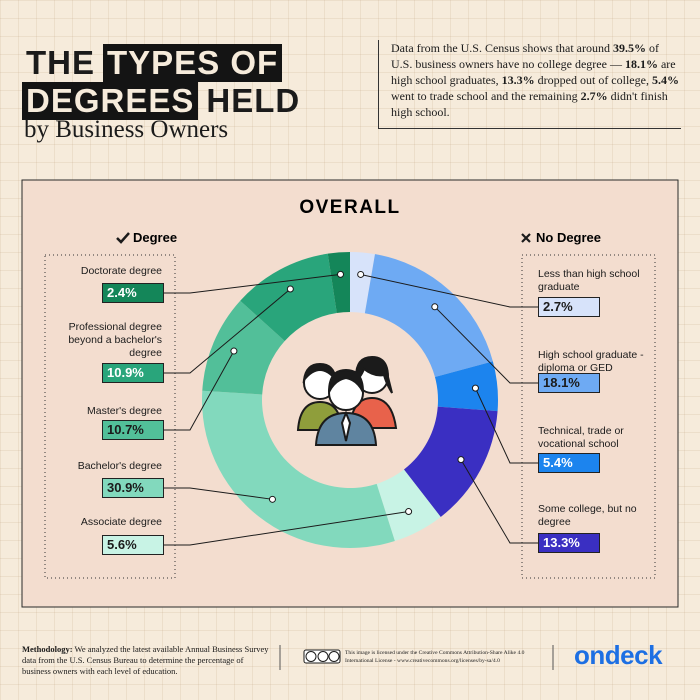  What do you see at coordinates (641, 64) in the screenshot?
I see `description-part: 18.1%` at bounding box center [641, 64].